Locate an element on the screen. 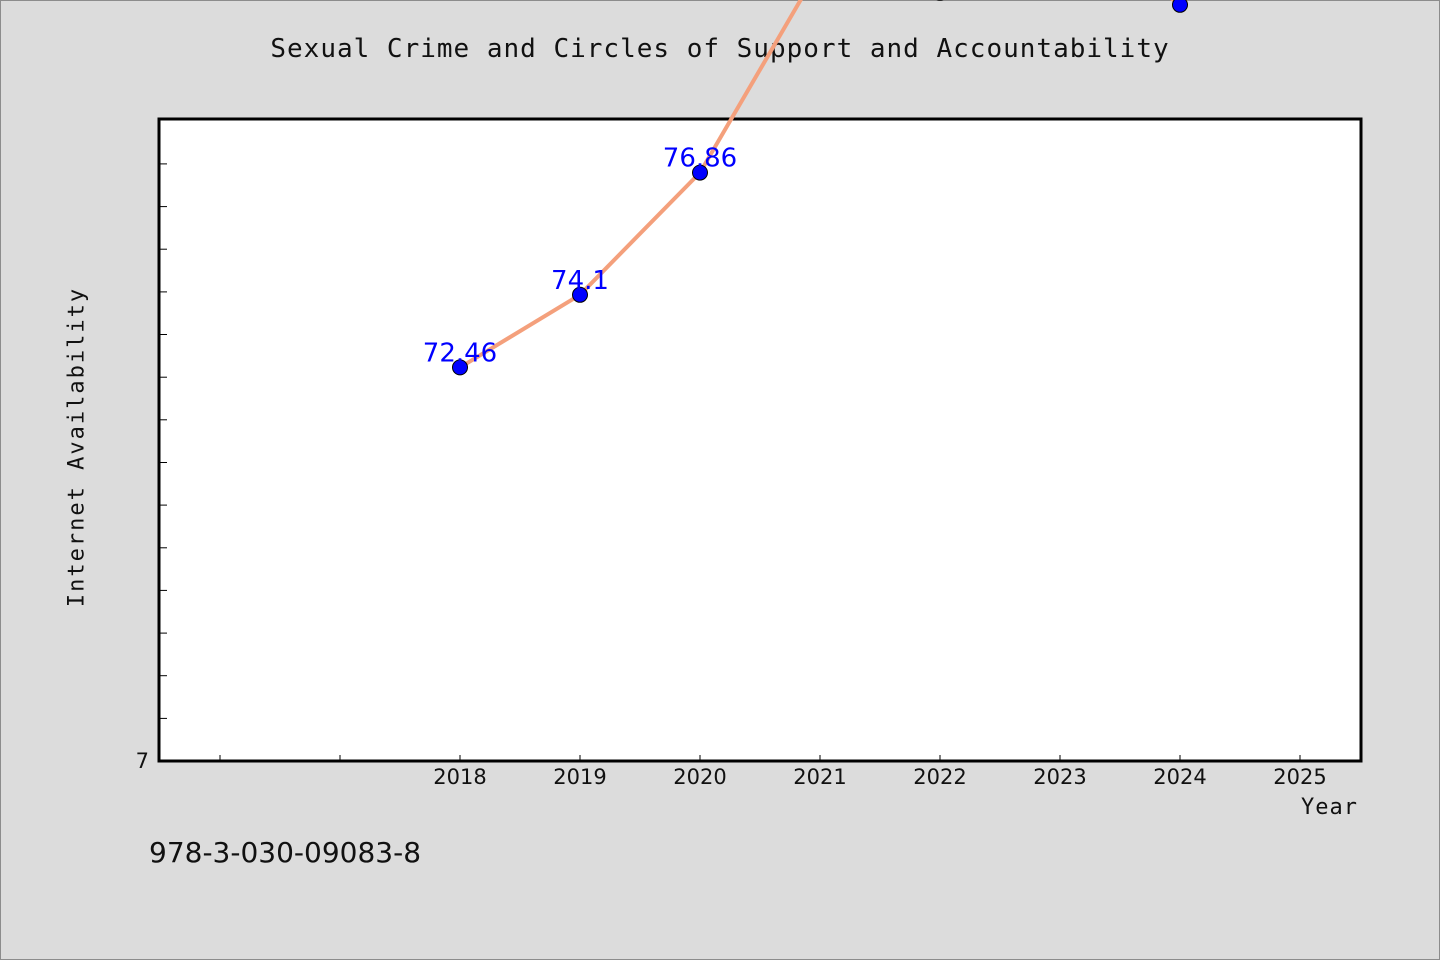  data-label-2020: 76.86 is located at coordinates (700, 159).